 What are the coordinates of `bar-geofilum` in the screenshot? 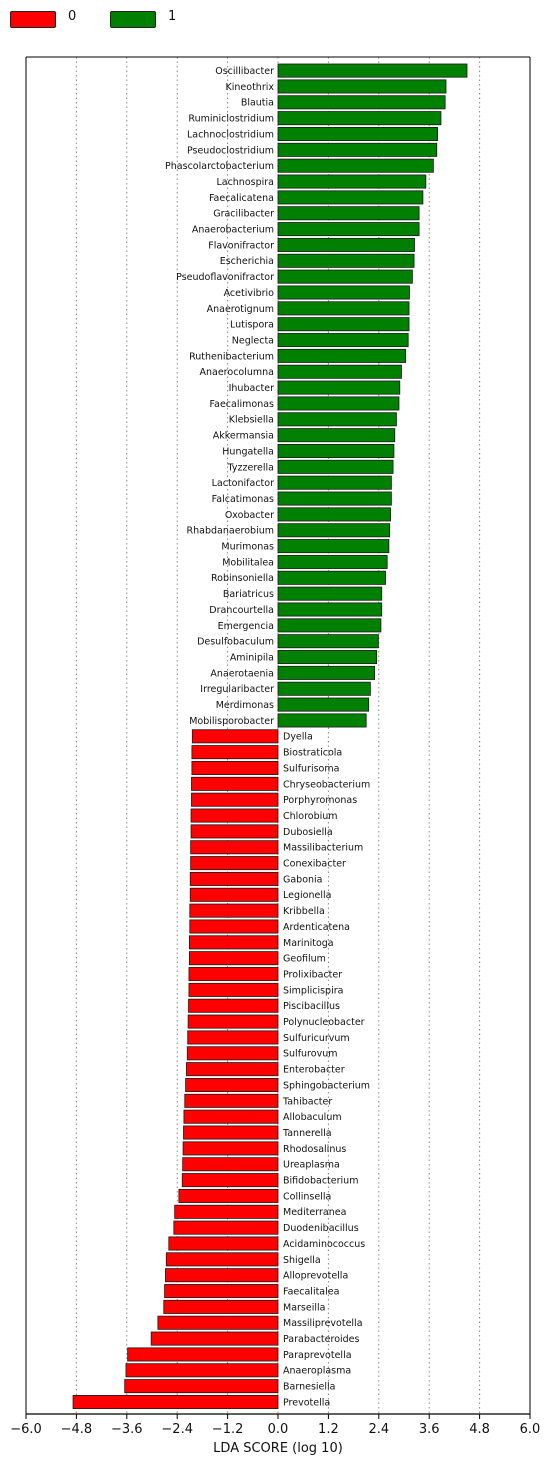 It's located at (233, 958).